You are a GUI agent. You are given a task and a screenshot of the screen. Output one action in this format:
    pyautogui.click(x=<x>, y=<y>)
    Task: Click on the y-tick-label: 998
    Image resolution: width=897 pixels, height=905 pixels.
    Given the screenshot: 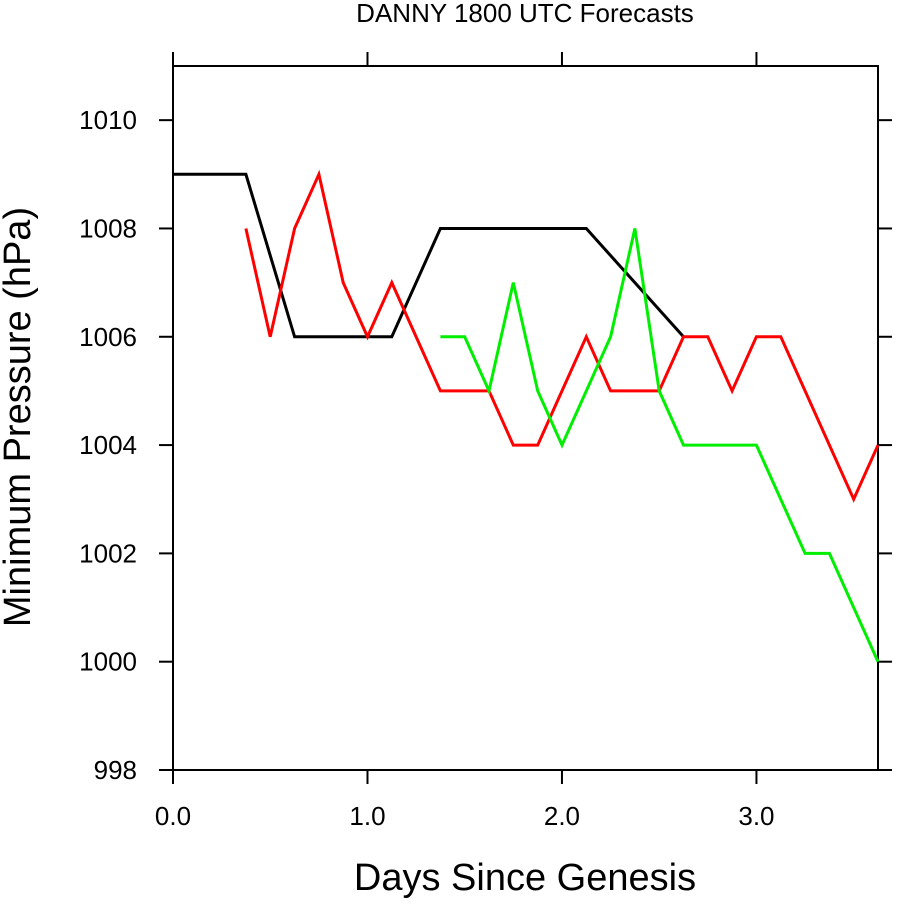 What is the action you would take?
    pyautogui.click(x=115, y=770)
    